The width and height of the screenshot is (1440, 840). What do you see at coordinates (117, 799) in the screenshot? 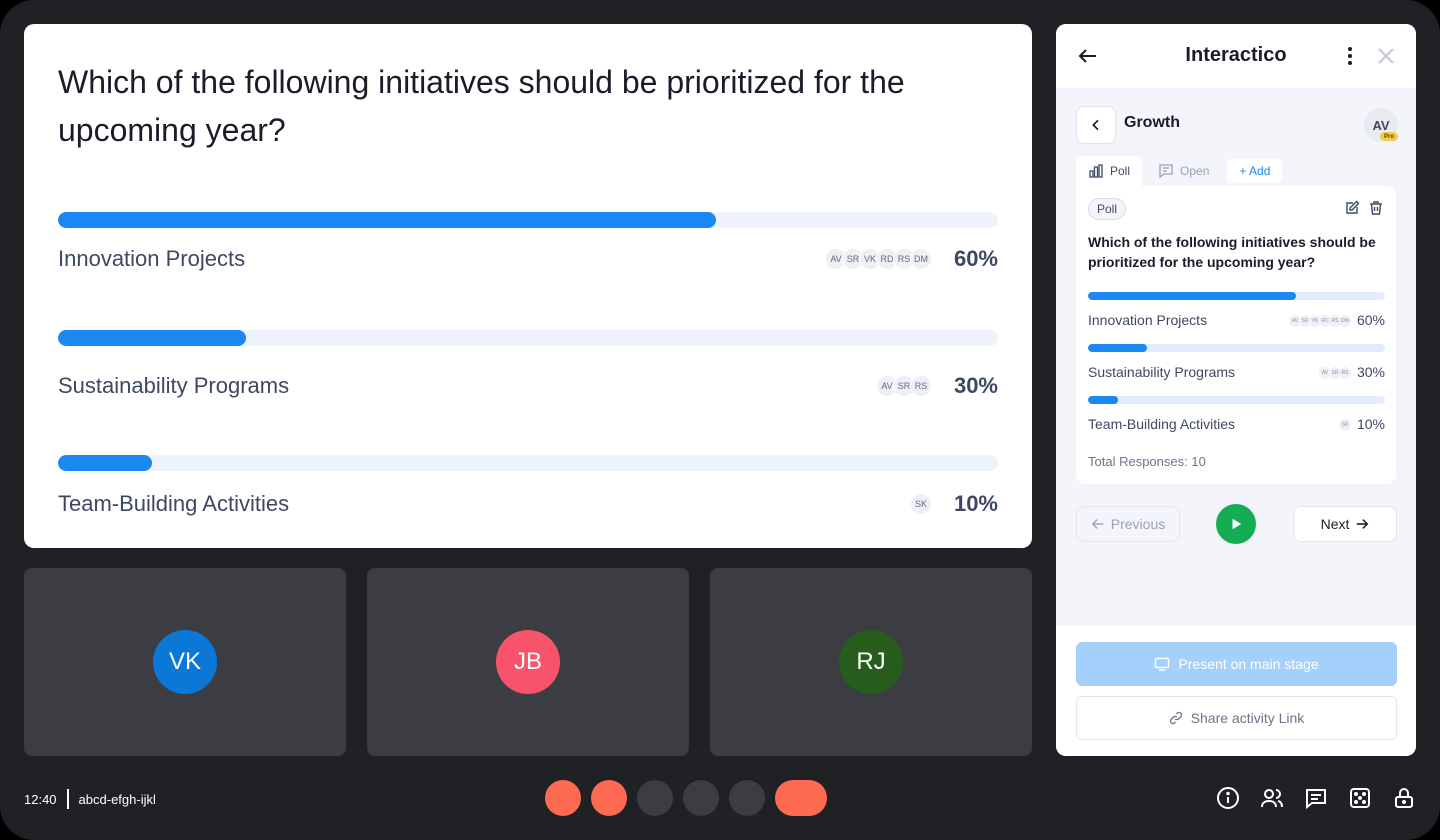
I see `meeting-code: abcd-efgh-ijkl` at bounding box center [117, 799].